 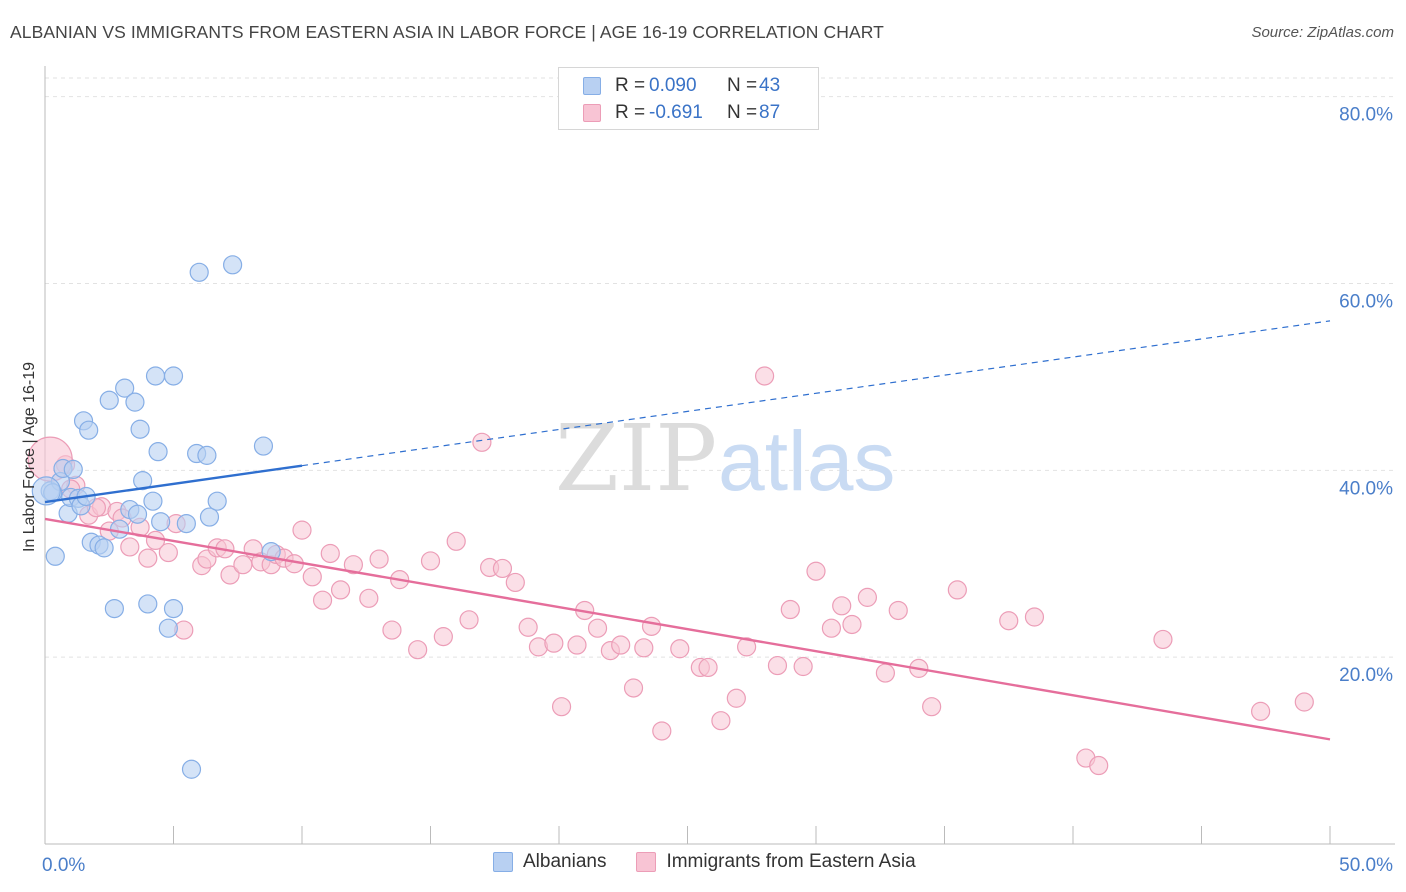 I want to click on legend-r-label: R =, so click(x=630, y=85).